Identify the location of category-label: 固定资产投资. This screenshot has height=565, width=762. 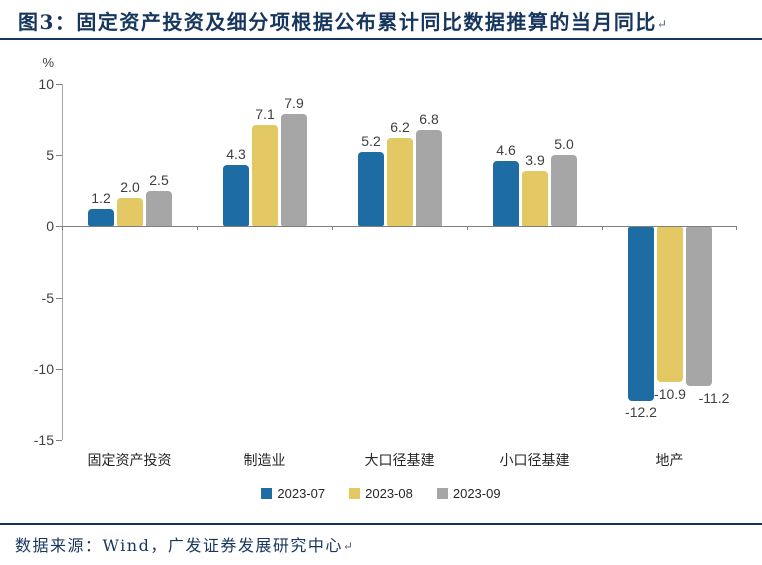
(129, 460).